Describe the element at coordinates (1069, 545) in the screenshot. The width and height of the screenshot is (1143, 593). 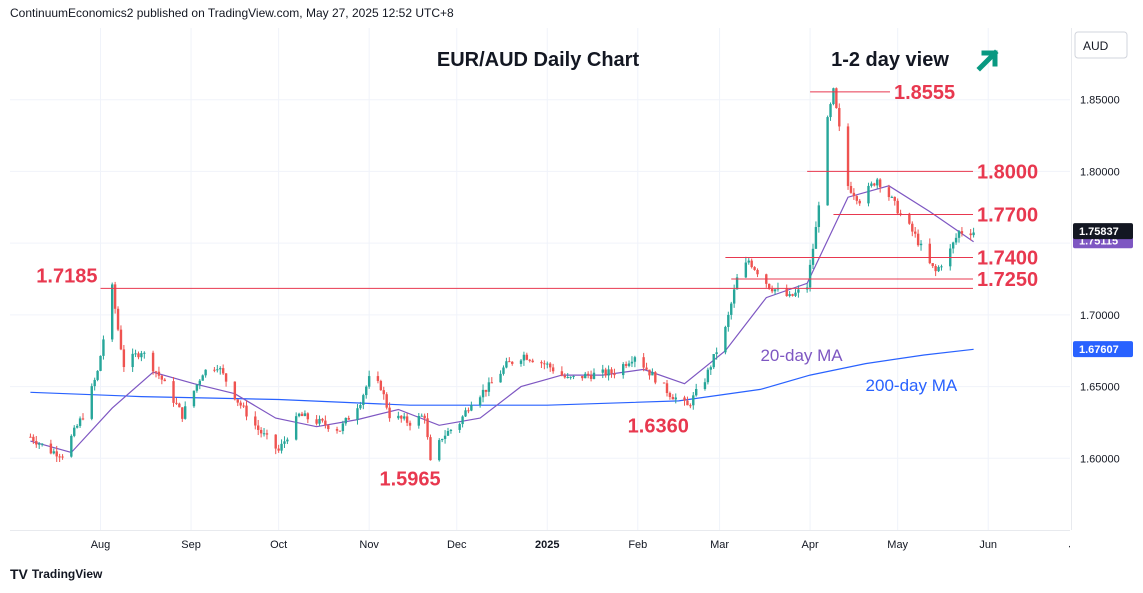
I see `x-tick-label: Jul` at that location.